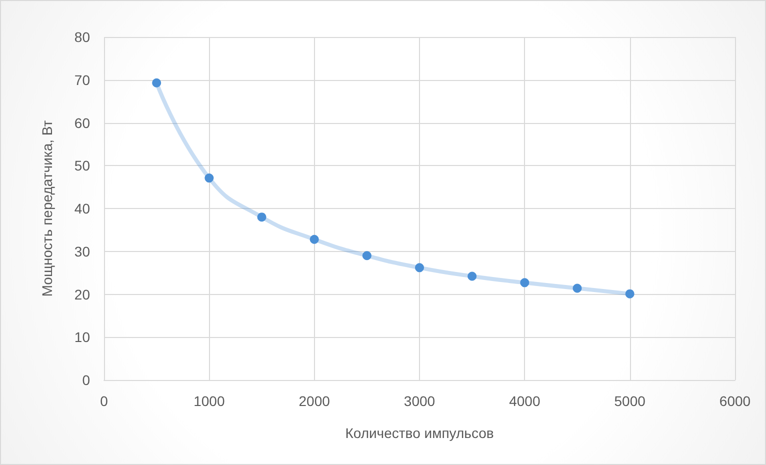 The height and width of the screenshot is (465, 766). What do you see at coordinates (314, 401) in the screenshot?
I see `x-tick-label: 2000` at bounding box center [314, 401].